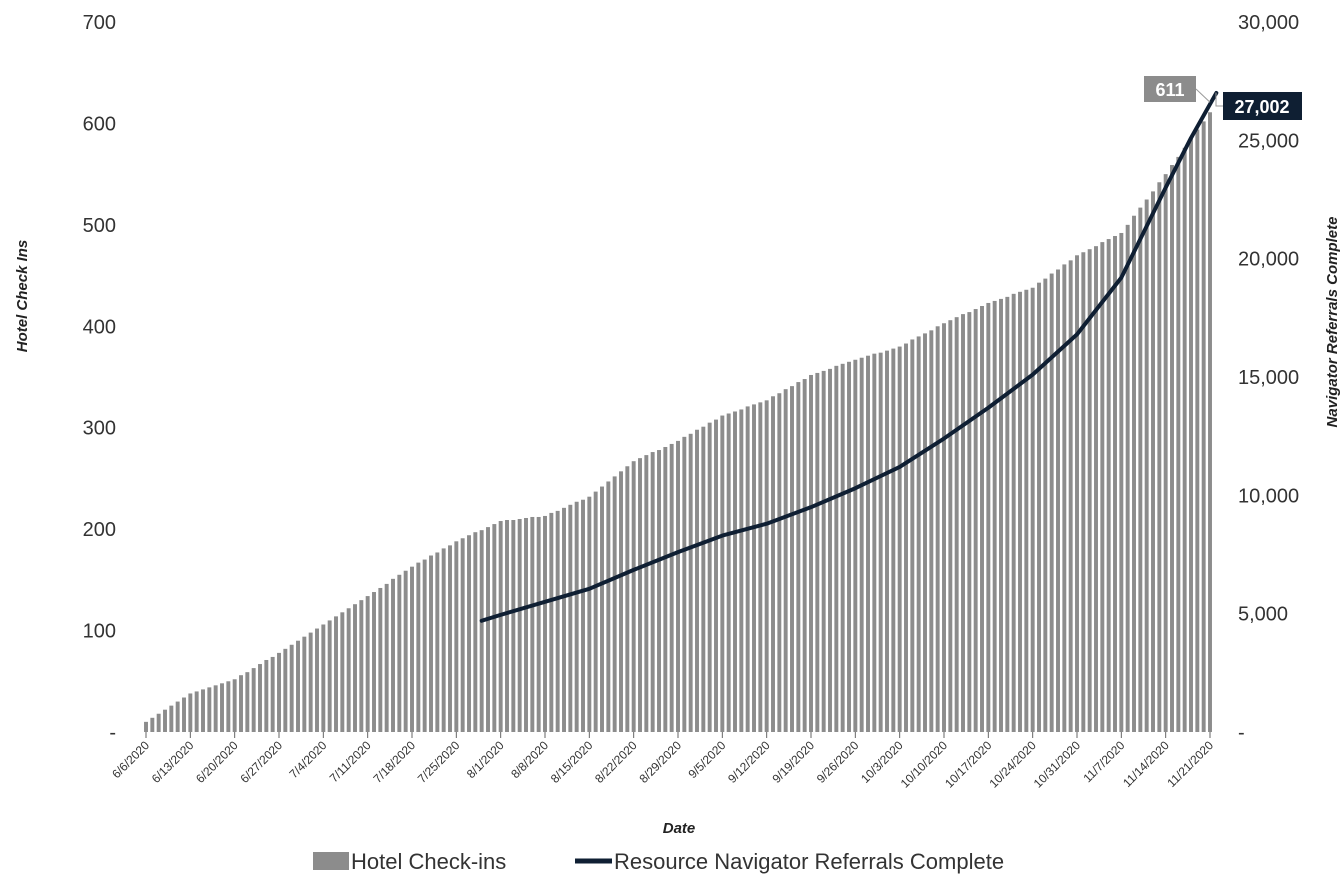 Image resolution: width=1343 pixels, height=876 pixels. I want to click on left-y-tick-label: 200, so click(99, 530).